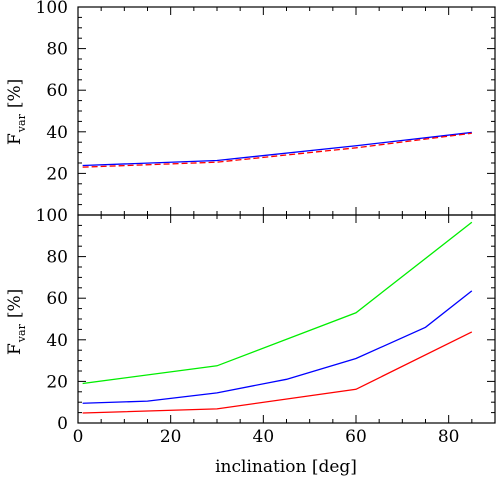 This screenshot has height=478, width=497. Describe the element at coordinates (16, 322) in the screenshot. I see `bottom-panel-y-axis-label: Fvar[%]` at that location.